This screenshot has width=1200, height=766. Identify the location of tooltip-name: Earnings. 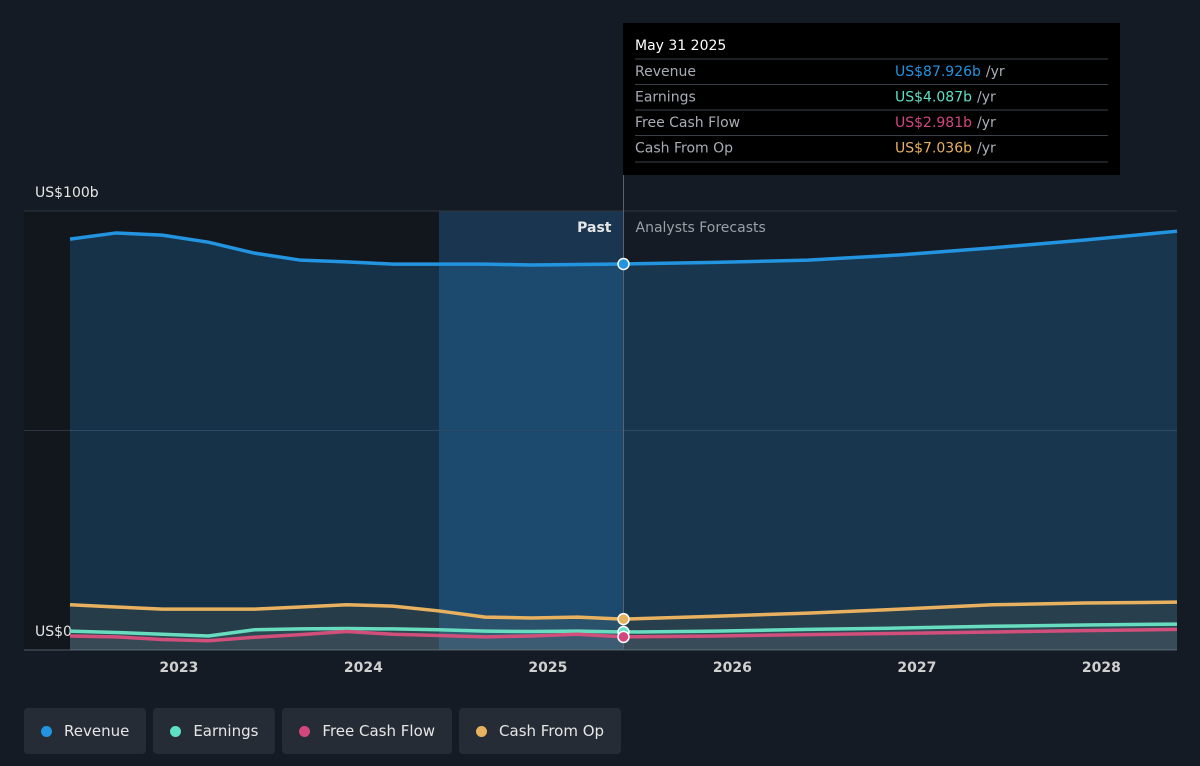
(665, 98).